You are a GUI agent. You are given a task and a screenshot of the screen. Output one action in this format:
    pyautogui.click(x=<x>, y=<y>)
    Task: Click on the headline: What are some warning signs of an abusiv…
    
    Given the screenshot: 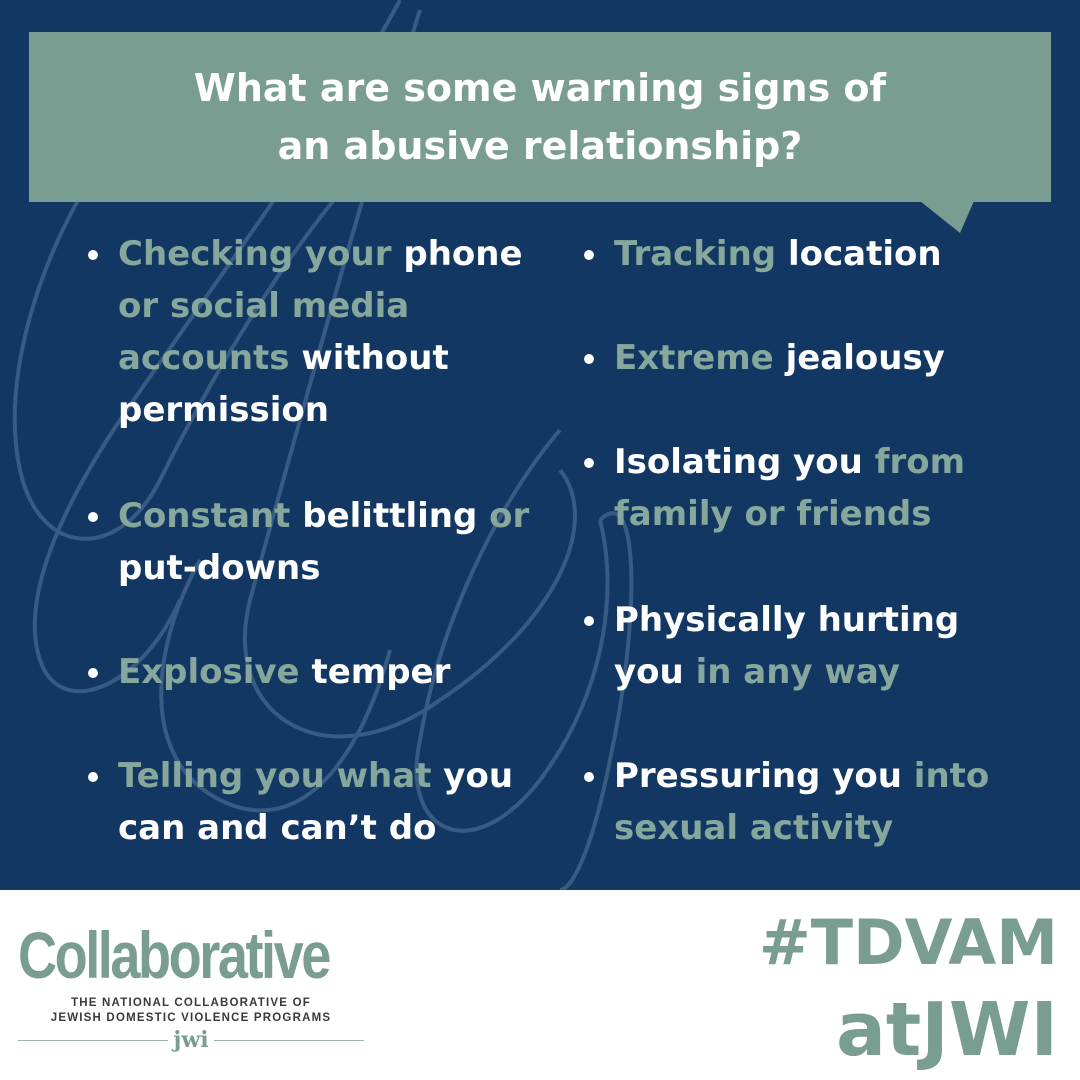 What is the action you would take?
    pyautogui.click(x=540, y=117)
    